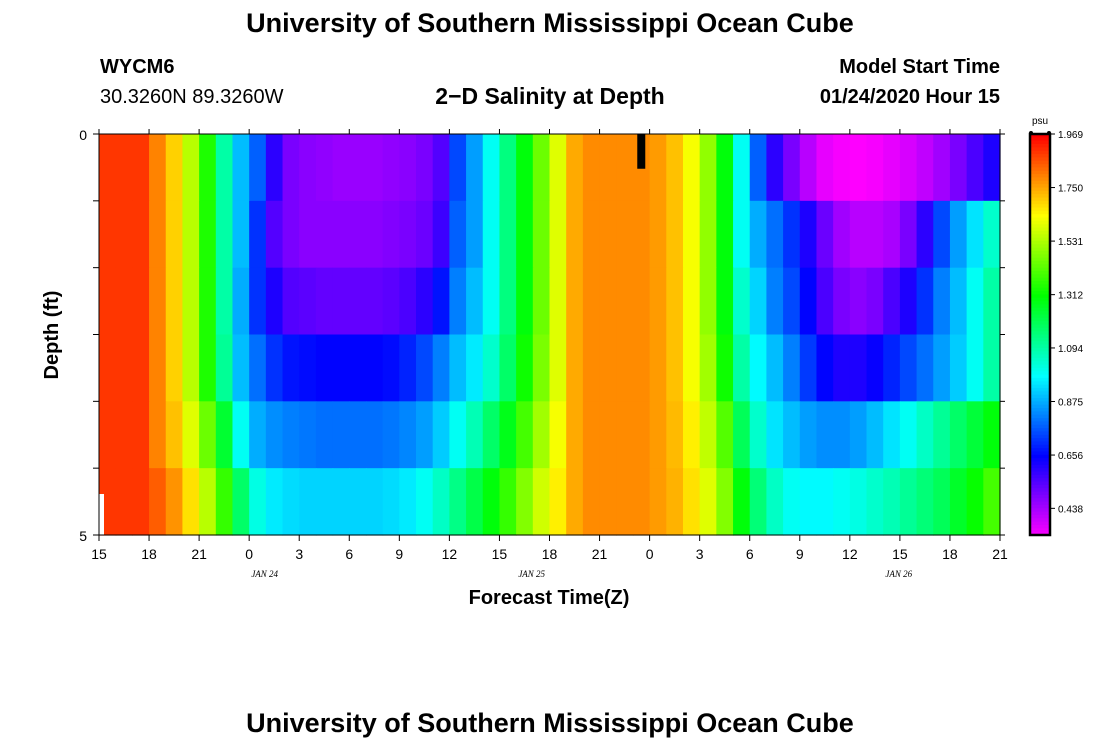 Image resolution: width=1100 pixels, height=750 pixels. I want to click on station-id: WYCM6, so click(137, 67).